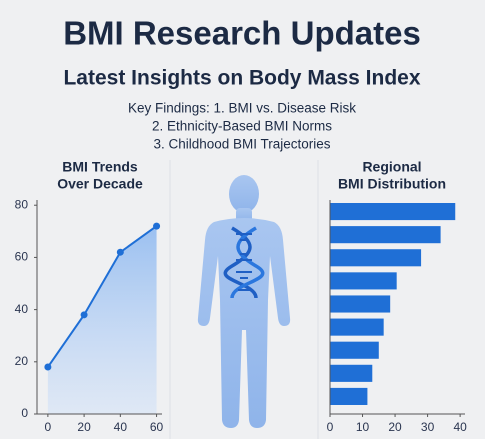 This screenshot has height=439, width=485. Describe the element at coordinates (244, 262) in the screenshot. I see `dna-icon` at that location.